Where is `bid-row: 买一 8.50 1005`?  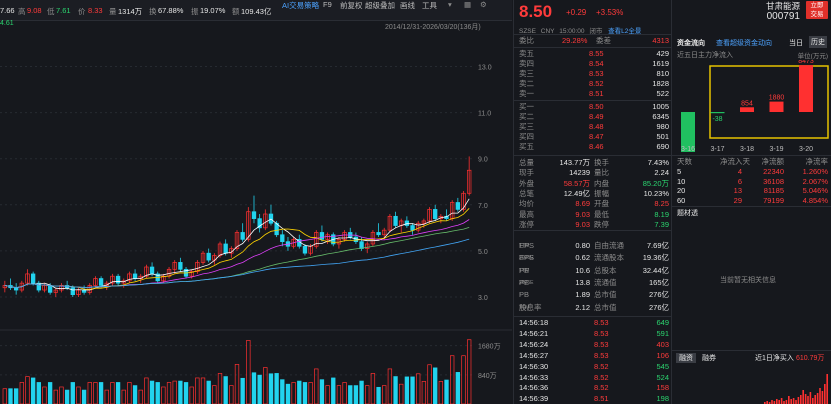 bid-row: 买一 8.50 1005 is located at coordinates (594, 106).